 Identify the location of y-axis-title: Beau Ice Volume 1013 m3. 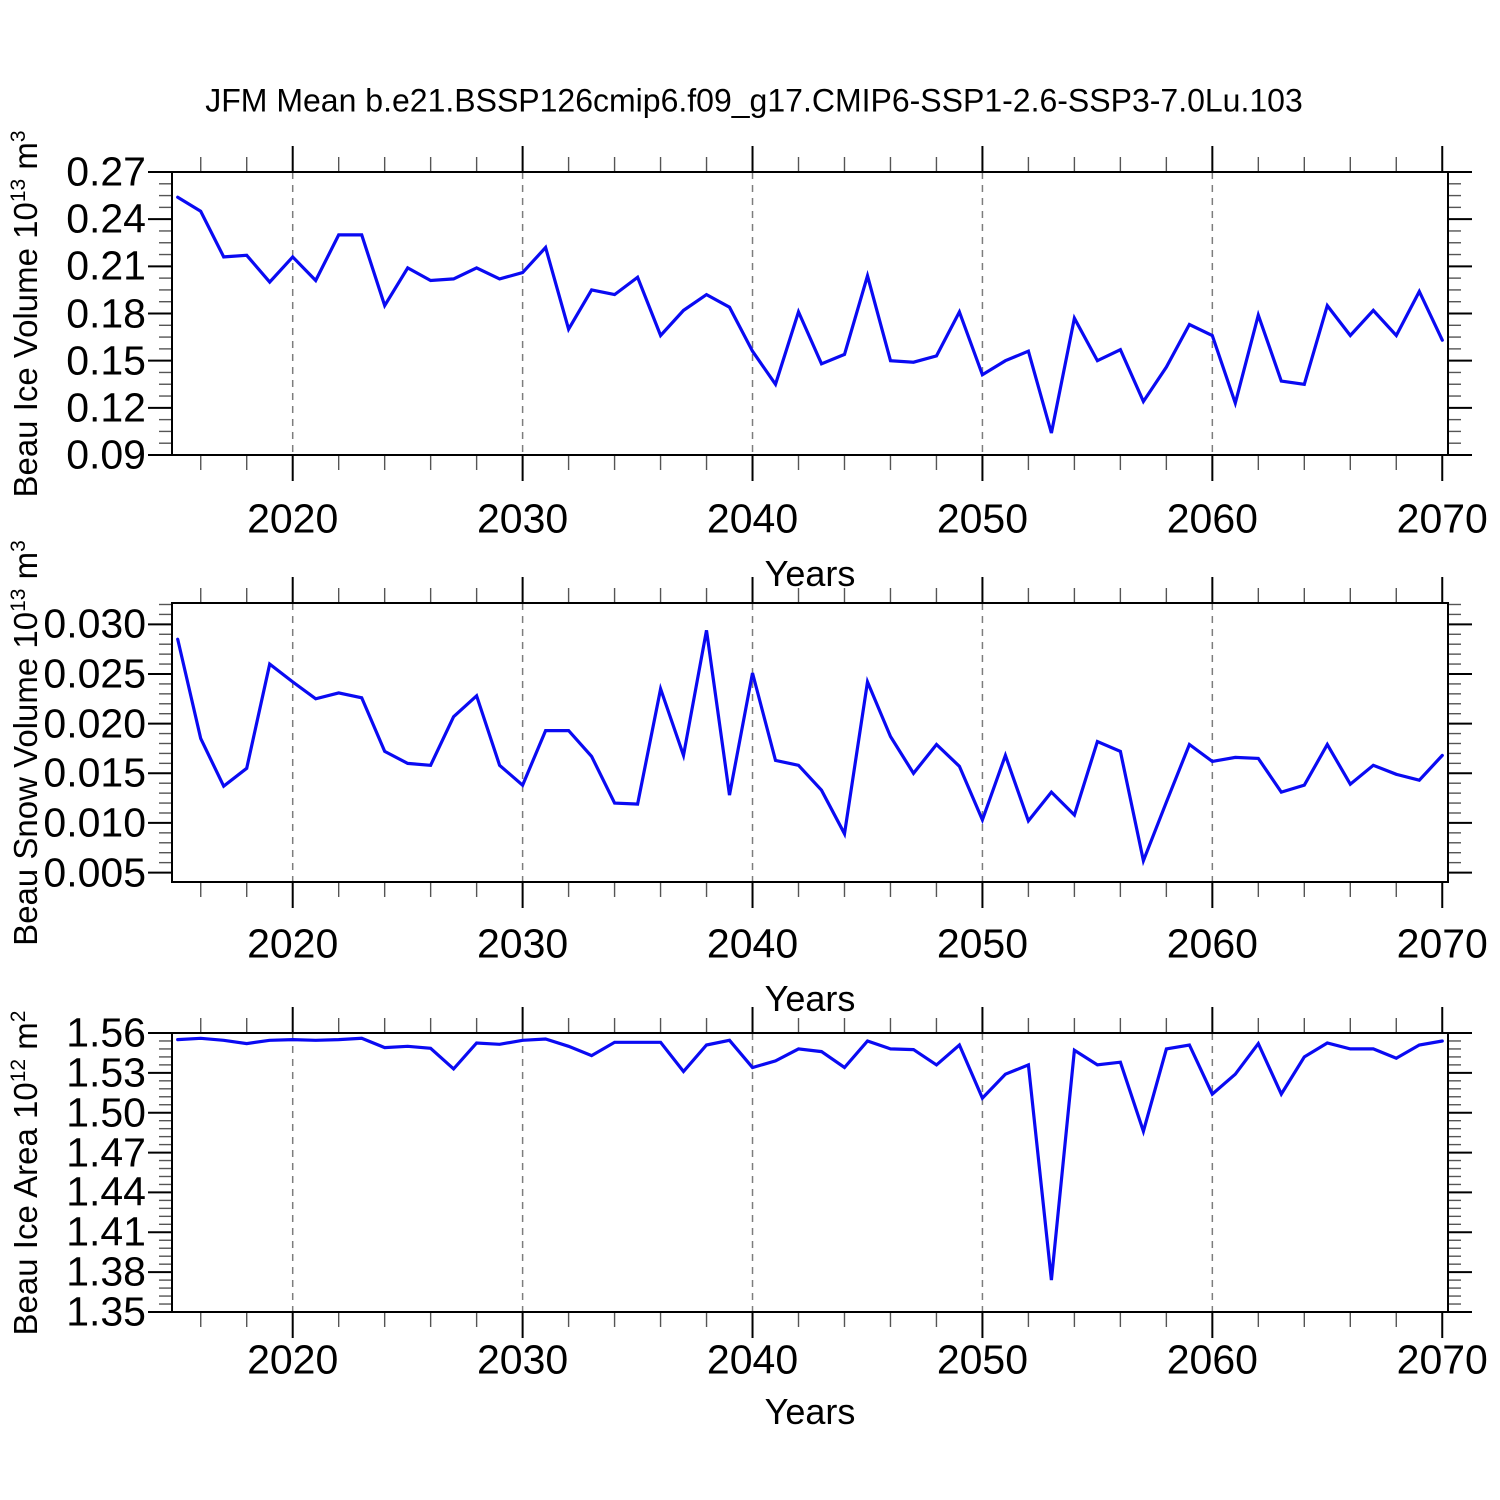
(26, 313).